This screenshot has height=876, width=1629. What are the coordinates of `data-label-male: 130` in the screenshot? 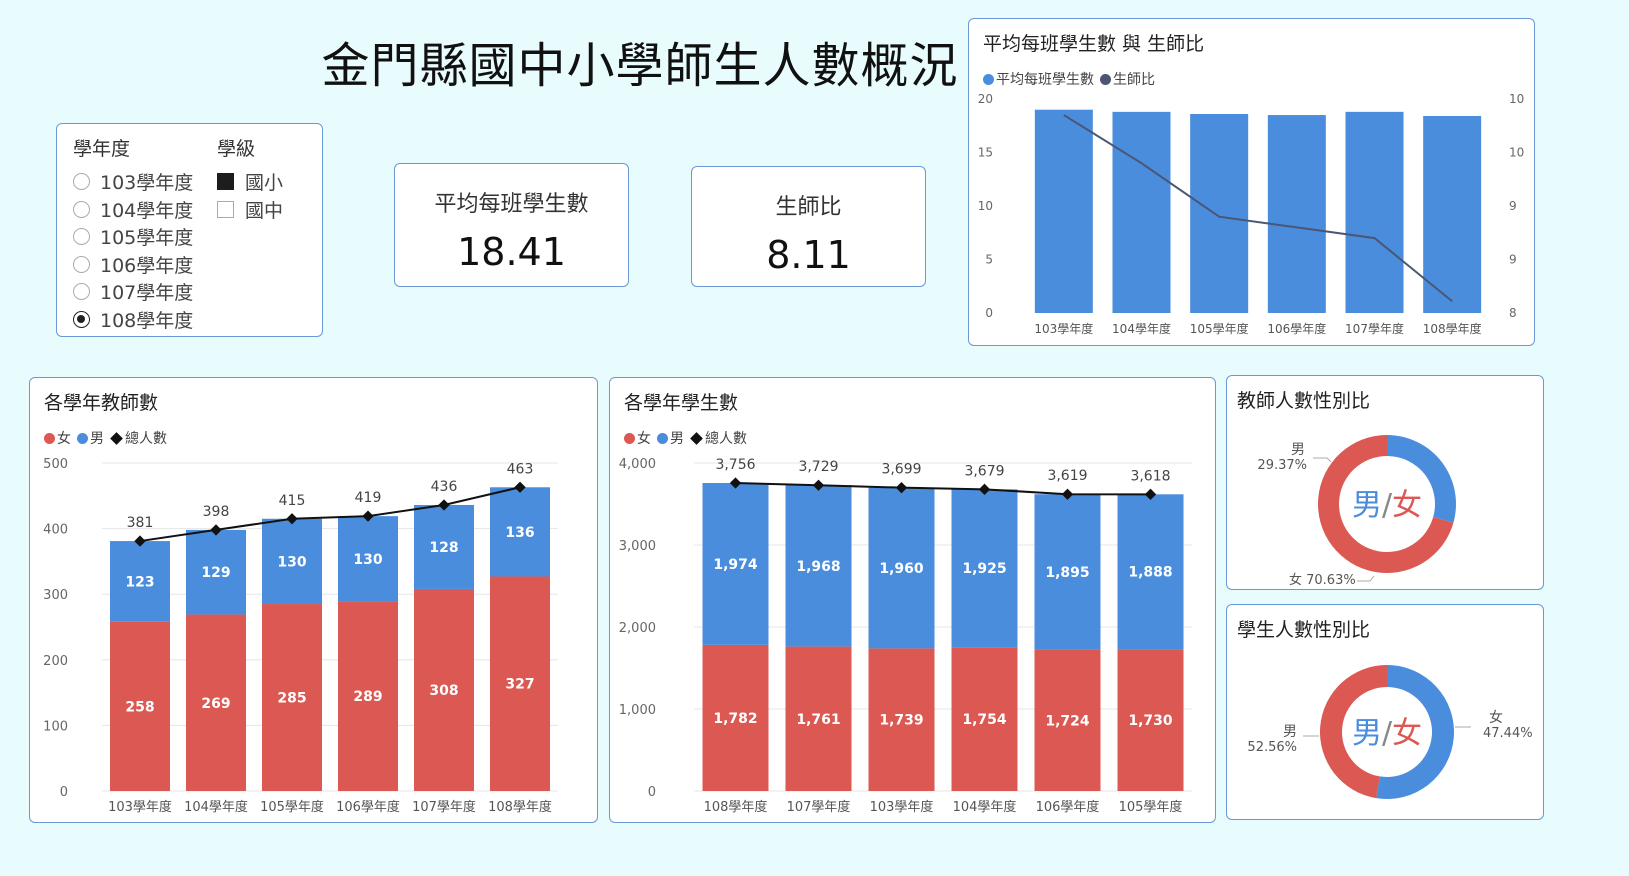 It's located at (291, 562).